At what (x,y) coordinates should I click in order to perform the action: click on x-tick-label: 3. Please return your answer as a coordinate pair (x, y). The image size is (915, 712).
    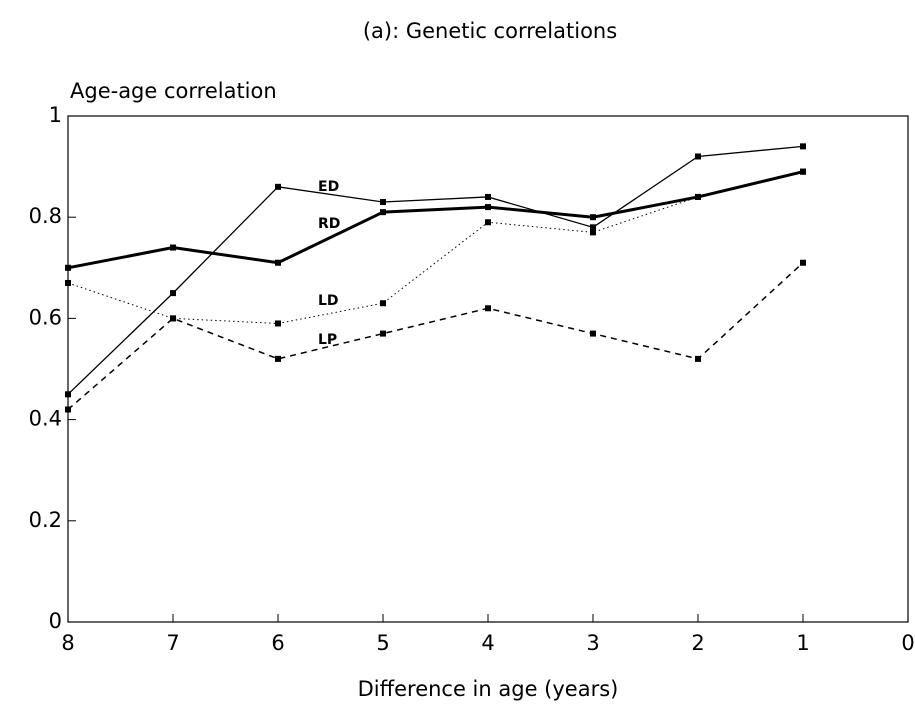
    Looking at the image, I should click on (592, 643).